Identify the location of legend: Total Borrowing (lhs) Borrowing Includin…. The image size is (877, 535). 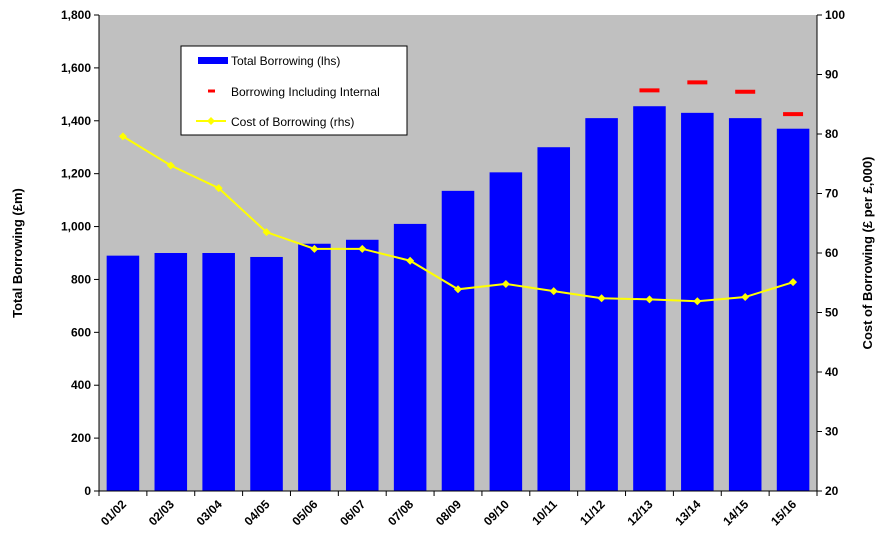
(294, 90).